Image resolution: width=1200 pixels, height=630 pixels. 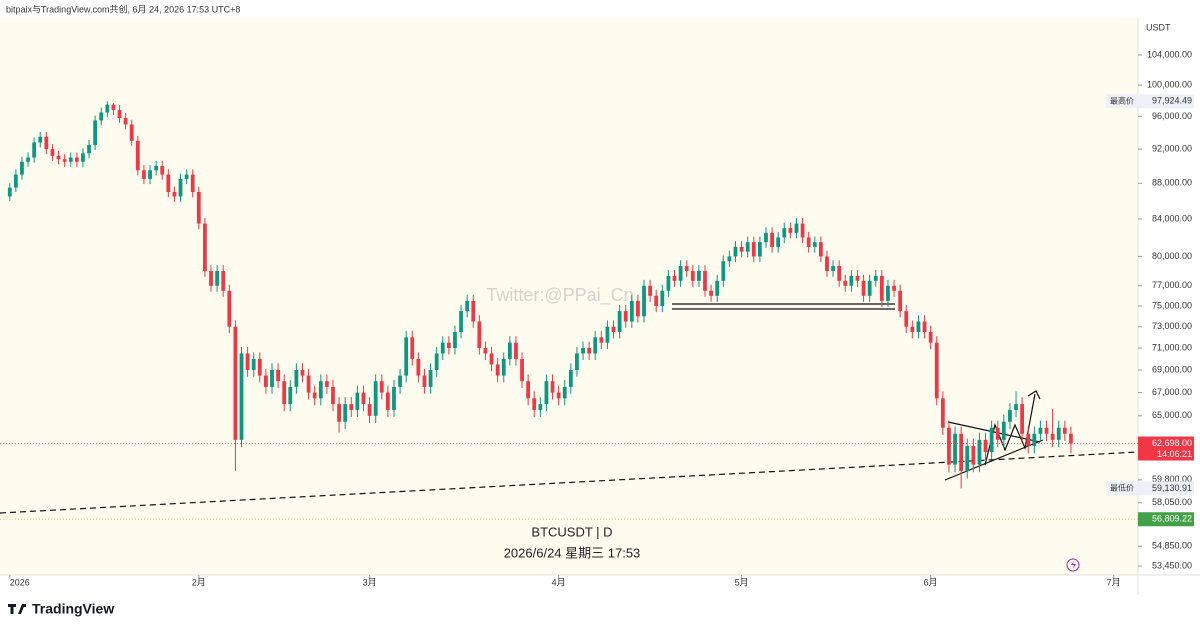 What do you see at coordinates (572, 552) in the screenshot?
I see `timestamp: 2026/6/24 星期三 17:53` at bounding box center [572, 552].